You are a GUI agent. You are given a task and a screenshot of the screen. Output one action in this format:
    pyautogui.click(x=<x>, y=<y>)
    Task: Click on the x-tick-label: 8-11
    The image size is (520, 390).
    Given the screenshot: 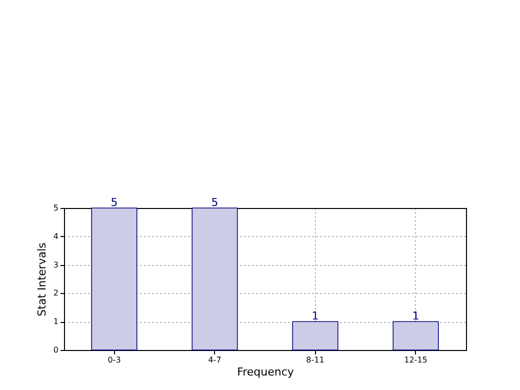 What is the action you would take?
    pyautogui.click(x=315, y=360)
    